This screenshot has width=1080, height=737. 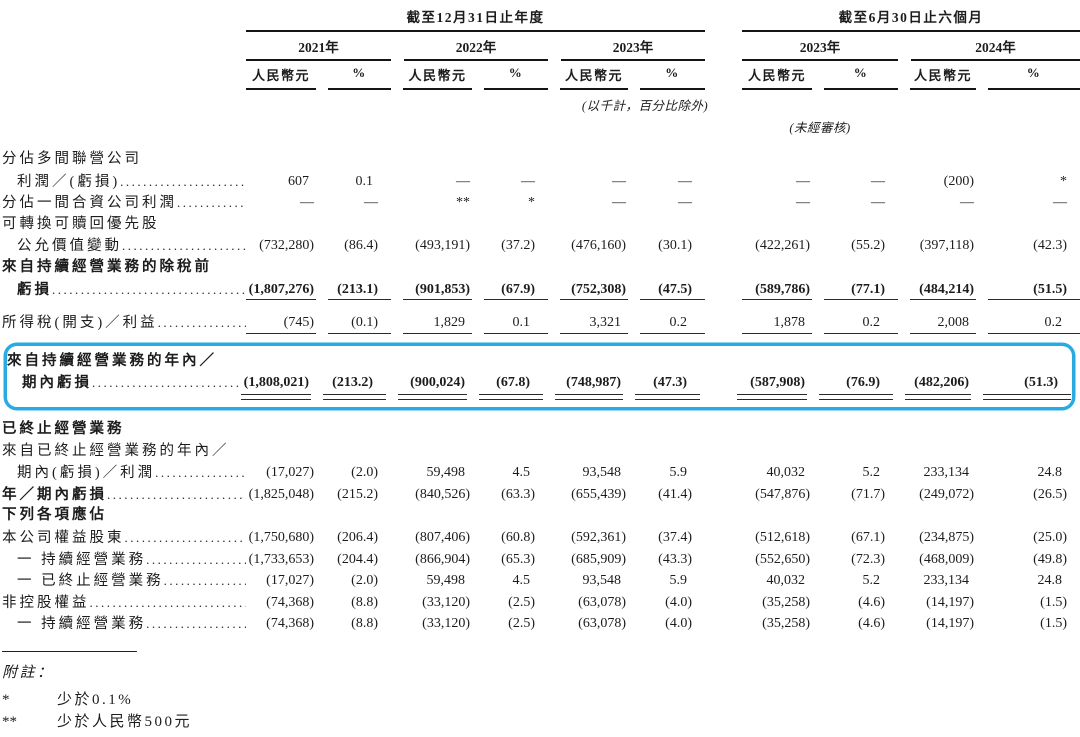 What do you see at coordinates (1050, 494) in the screenshot?
I see `value-h1-2024-pct: (26.5)` at bounding box center [1050, 494].